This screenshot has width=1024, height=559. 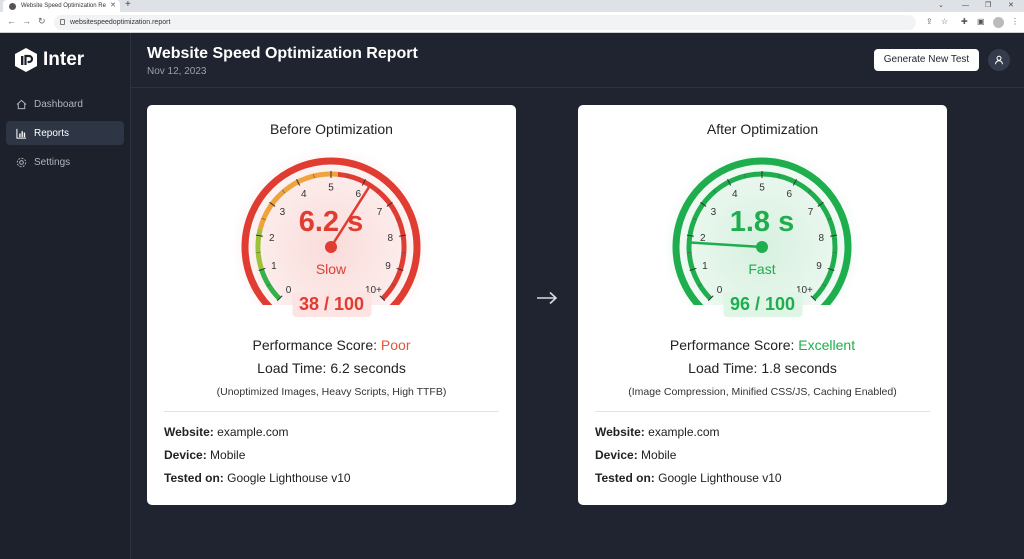 I want to click on card-divider, so click(x=762, y=411).